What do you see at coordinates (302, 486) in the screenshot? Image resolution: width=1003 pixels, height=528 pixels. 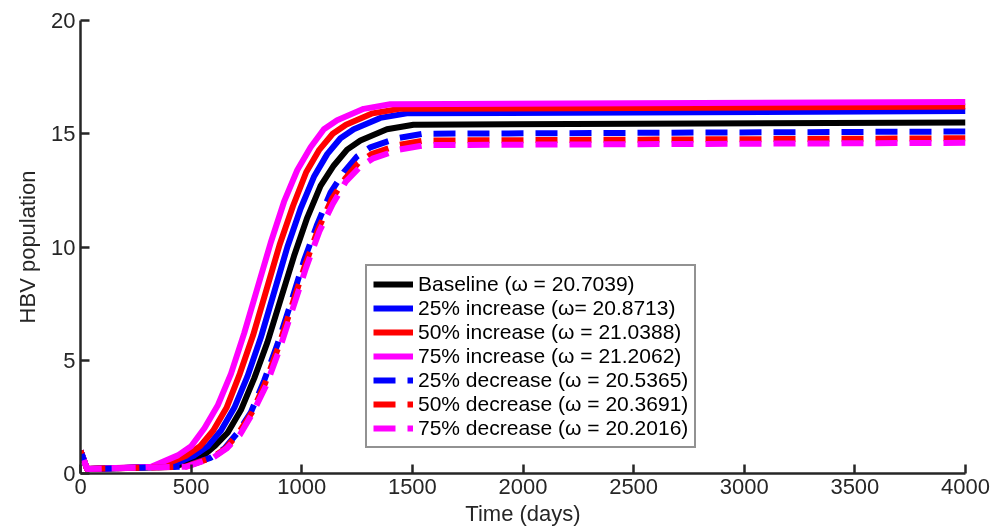 I see `x-tick-label: 1000` at bounding box center [302, 486].